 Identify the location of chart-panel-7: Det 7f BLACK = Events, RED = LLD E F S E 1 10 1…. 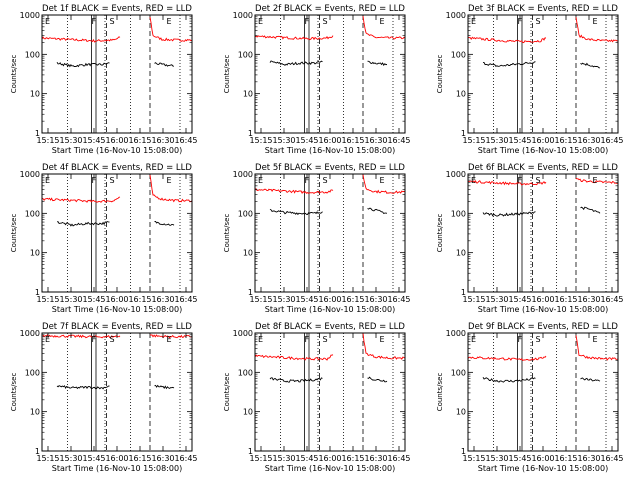
(104, 397).